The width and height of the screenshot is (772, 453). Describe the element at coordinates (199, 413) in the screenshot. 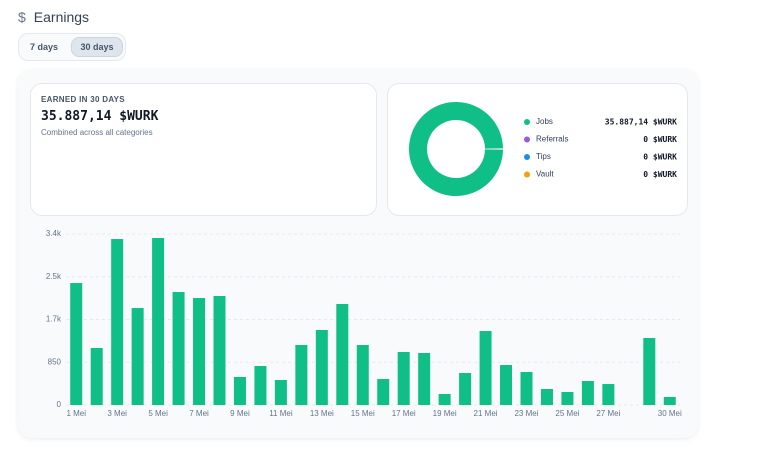

I see `x-tick-label: 7 Mei` at that location.